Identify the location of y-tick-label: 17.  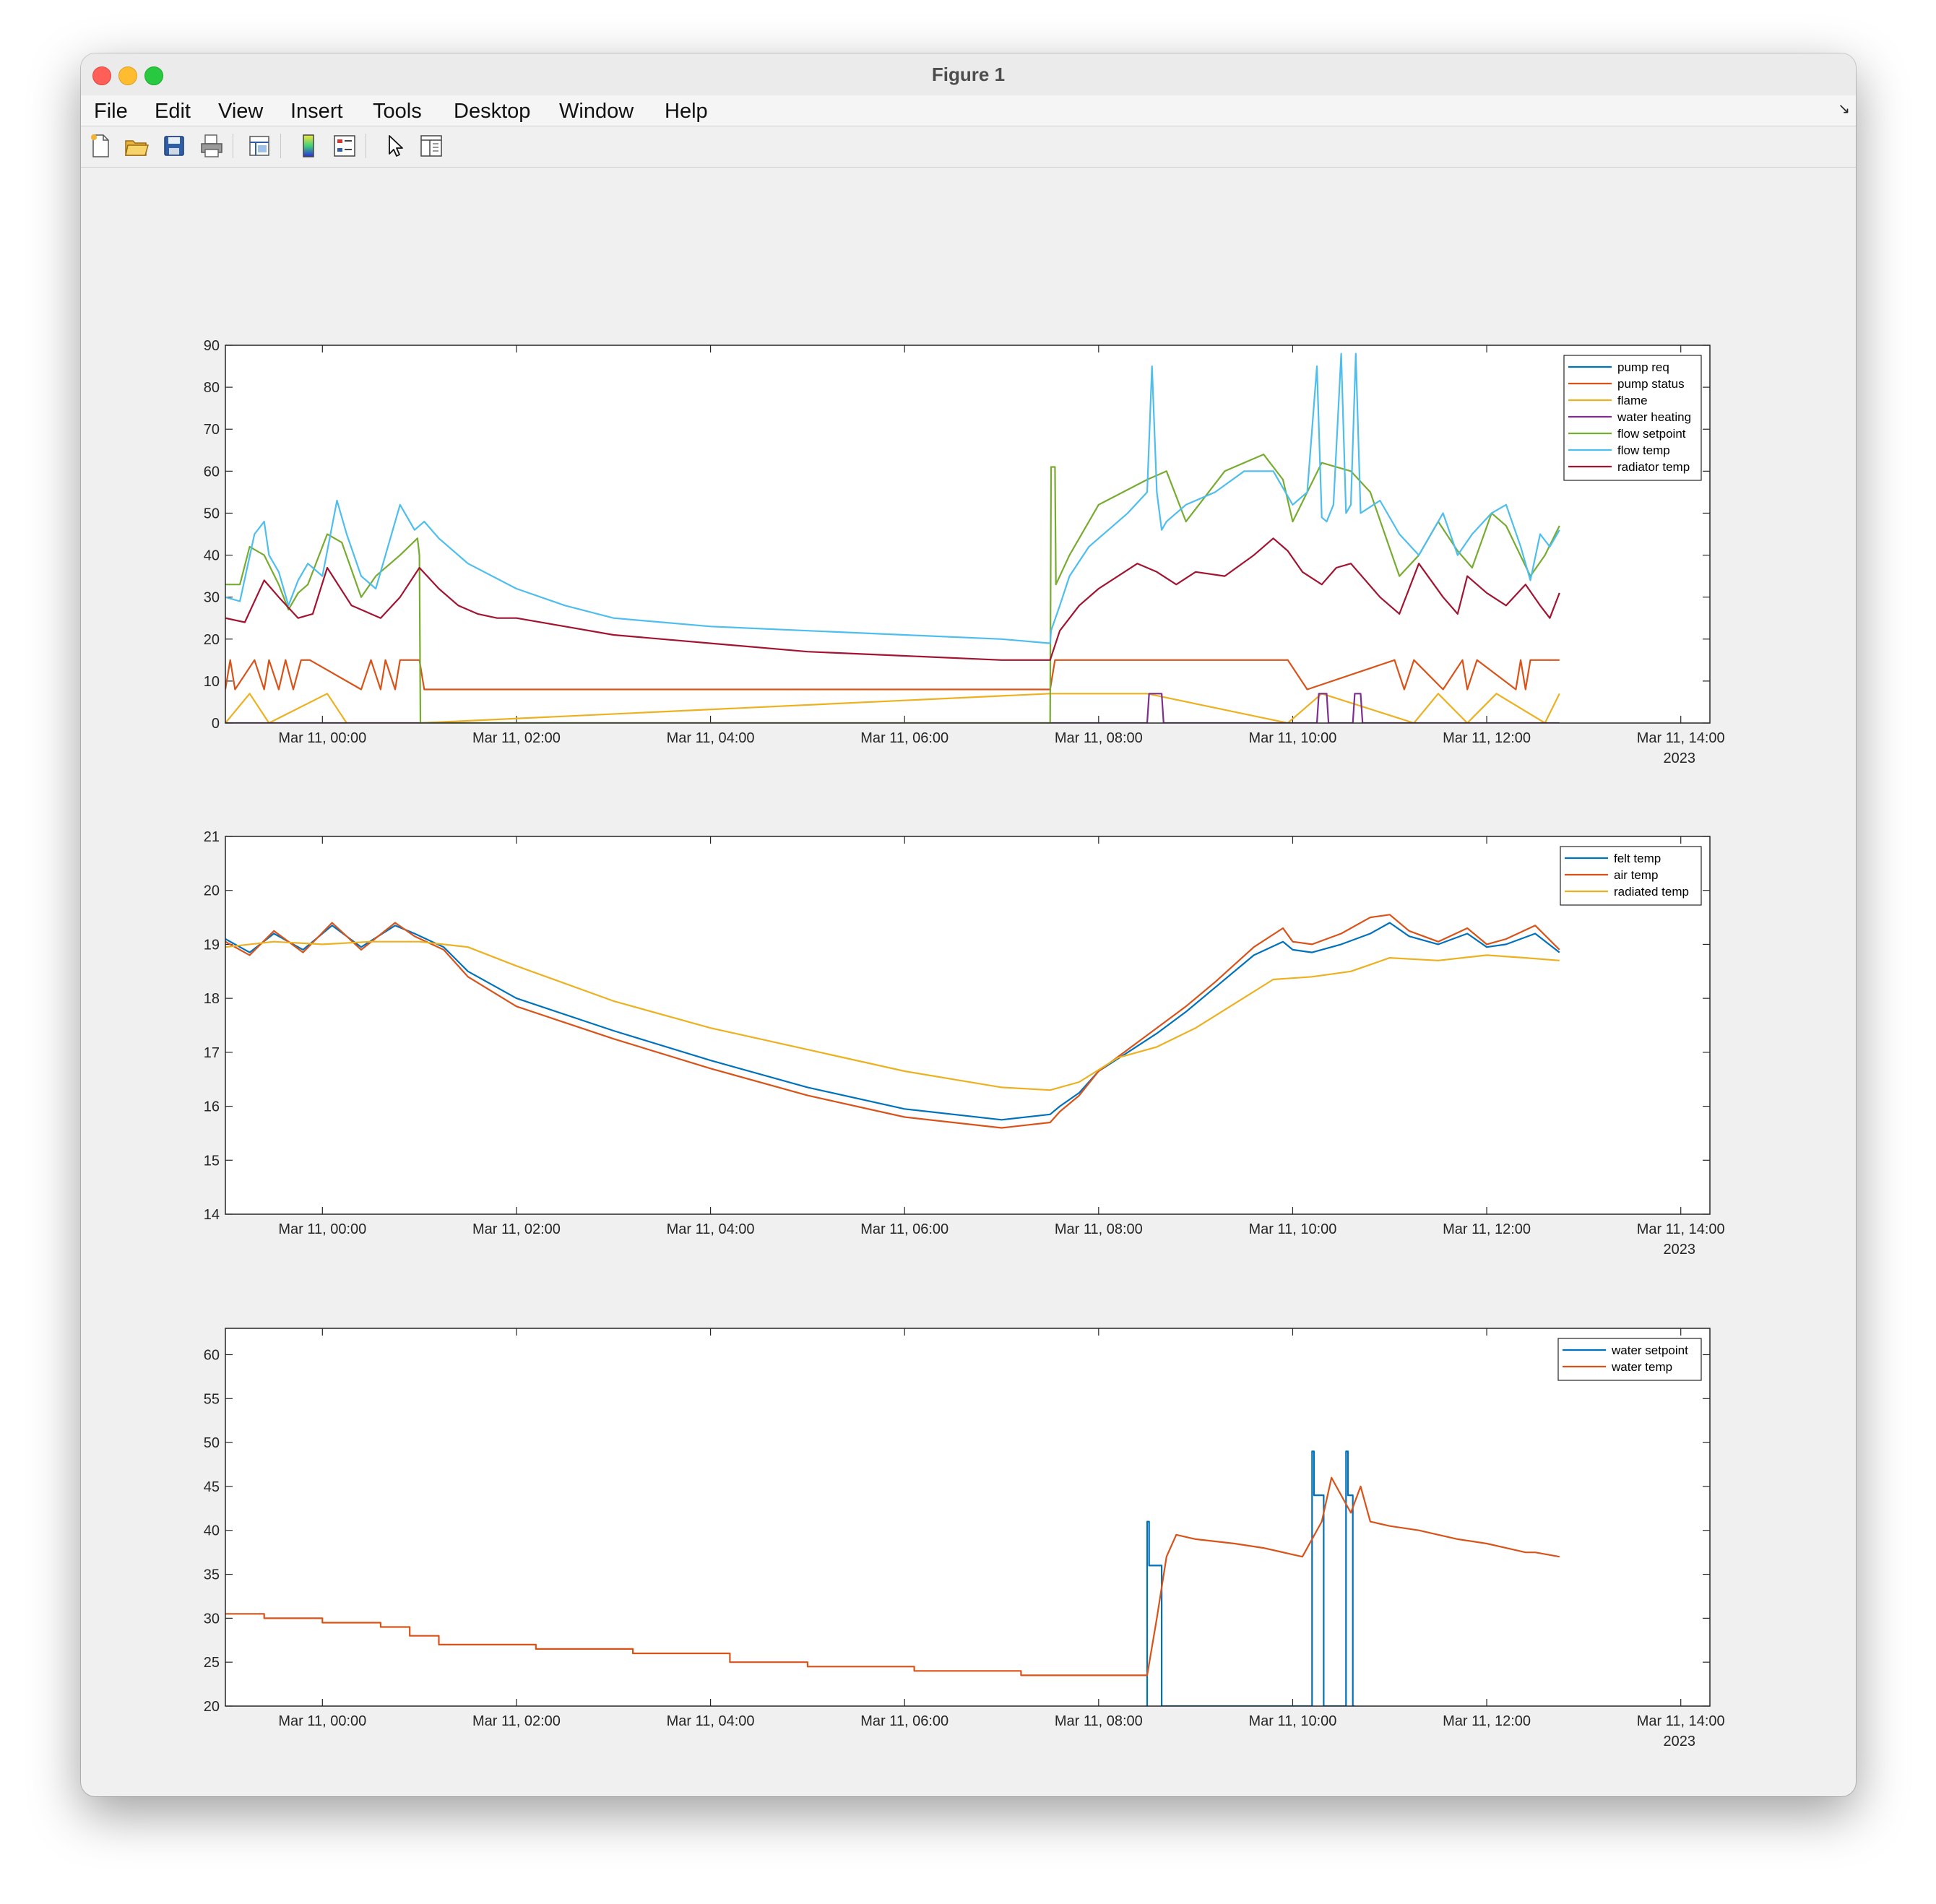
(212, 1053).